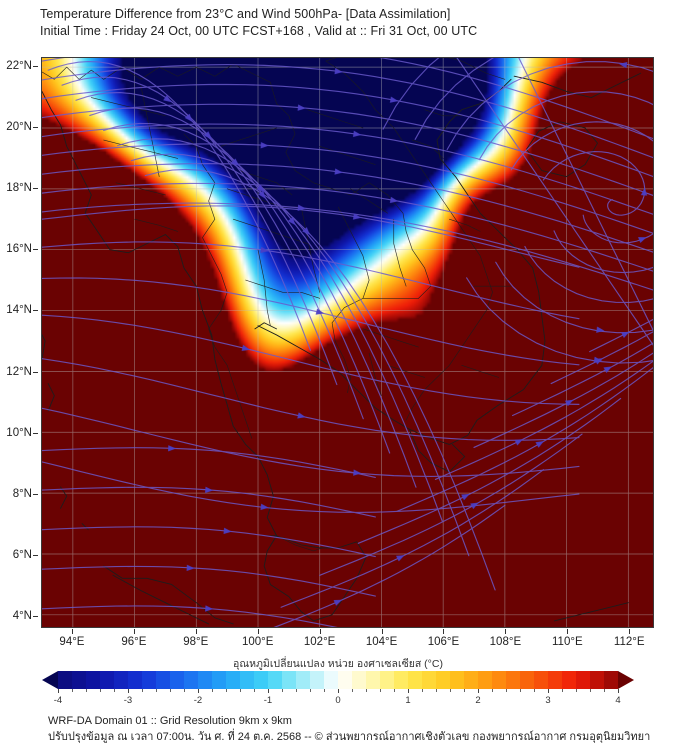 Image resolution: width=676 pixels, height=756 pixels. I want to click on latitude-tick-label: 18°N, so click(19, 188).